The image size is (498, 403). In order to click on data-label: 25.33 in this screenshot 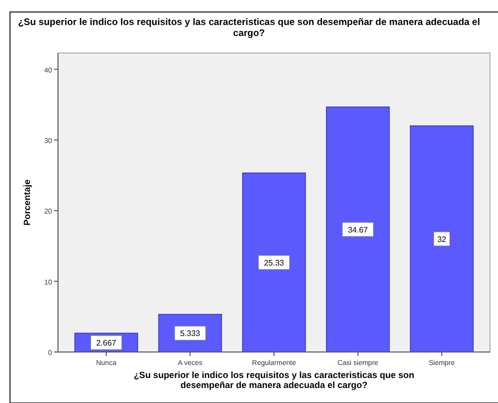, I will do `click(274, 263)`.